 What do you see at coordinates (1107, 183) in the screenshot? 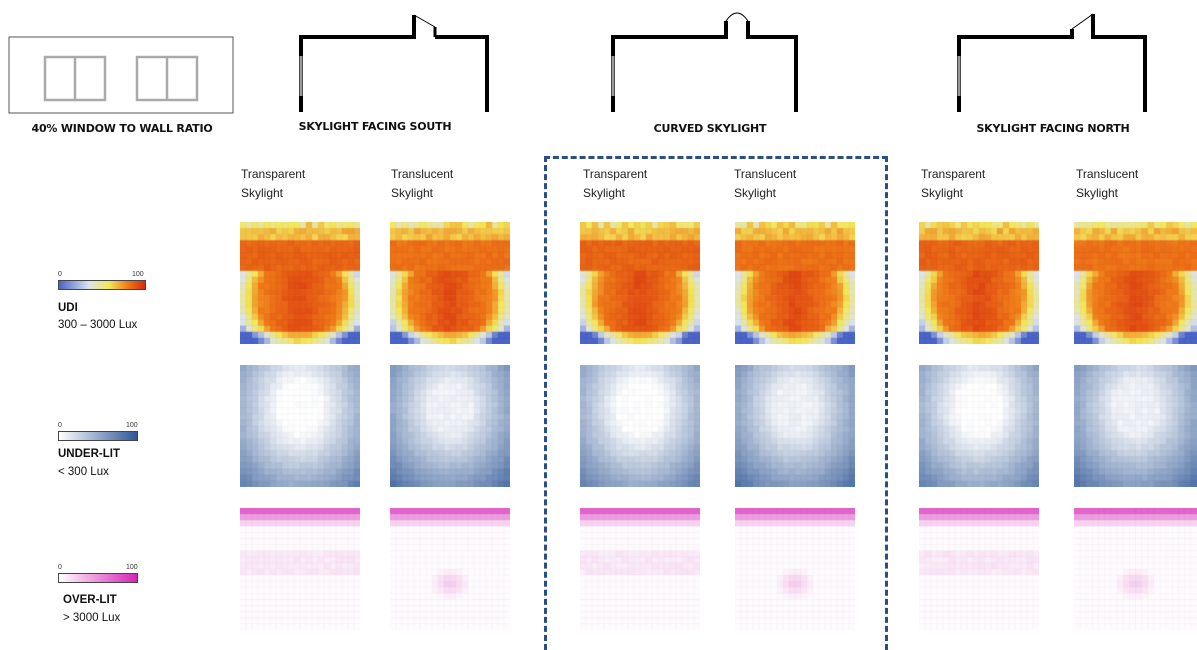
I see `case-label-north-translucent: Translucent Skylight` at bounding box center [1107, 183].